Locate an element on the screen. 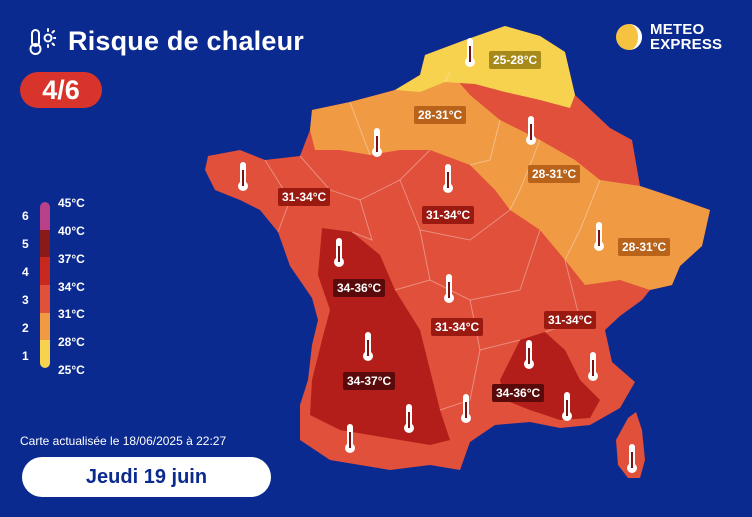 Image resolution: width=752 pixels, height=517 pixels. legend-level: 5 is located at coordinates (25, 244).